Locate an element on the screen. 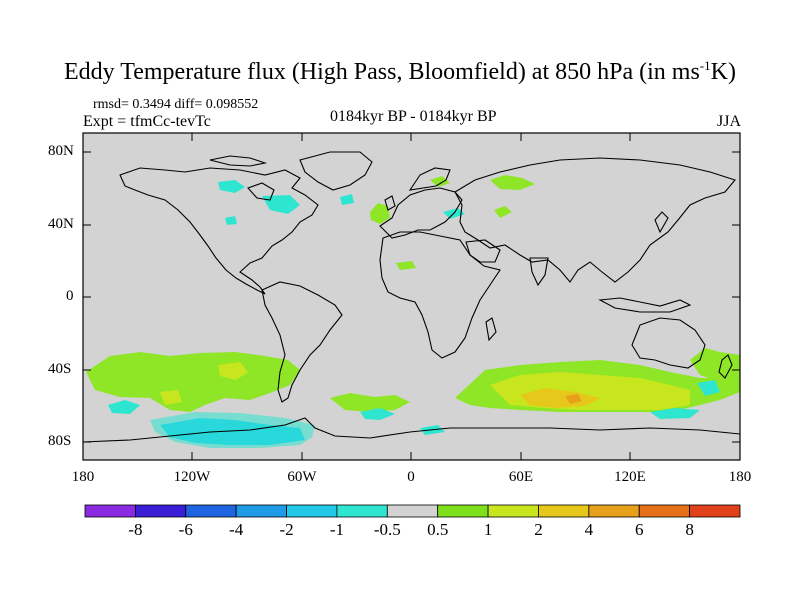 This screenshot has width=800, height=600. lon-label-120w: 120W is located at coordinates (192, 477).